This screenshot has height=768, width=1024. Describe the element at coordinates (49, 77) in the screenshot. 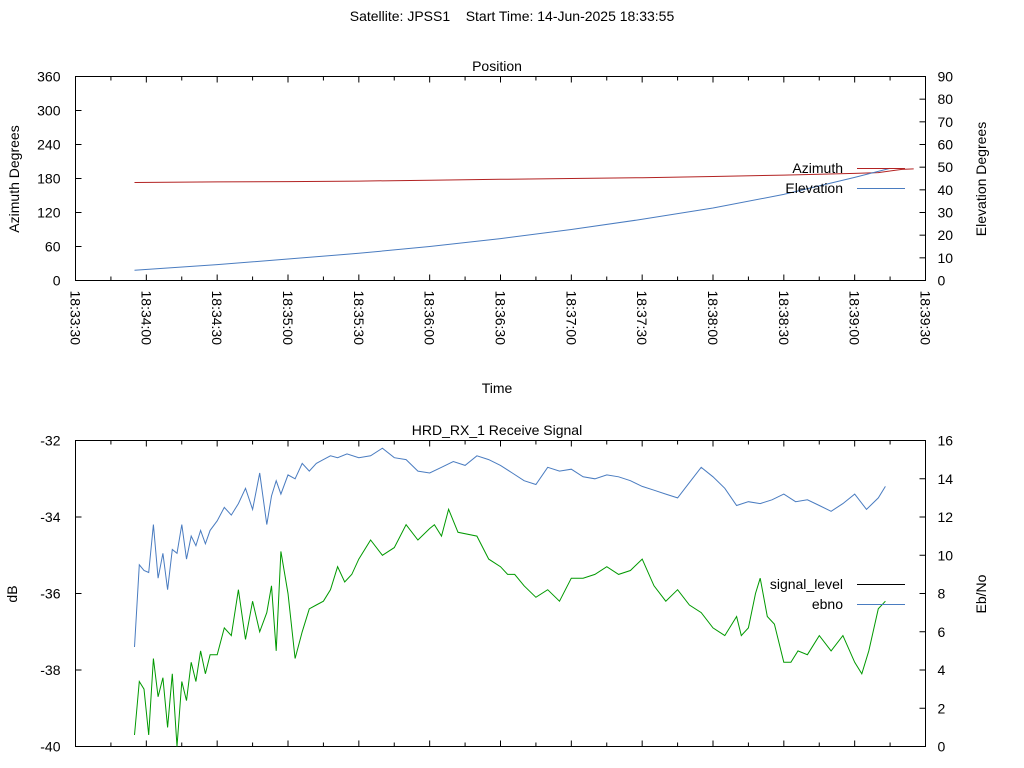

I see `position-ytick-label: 360` at that location.